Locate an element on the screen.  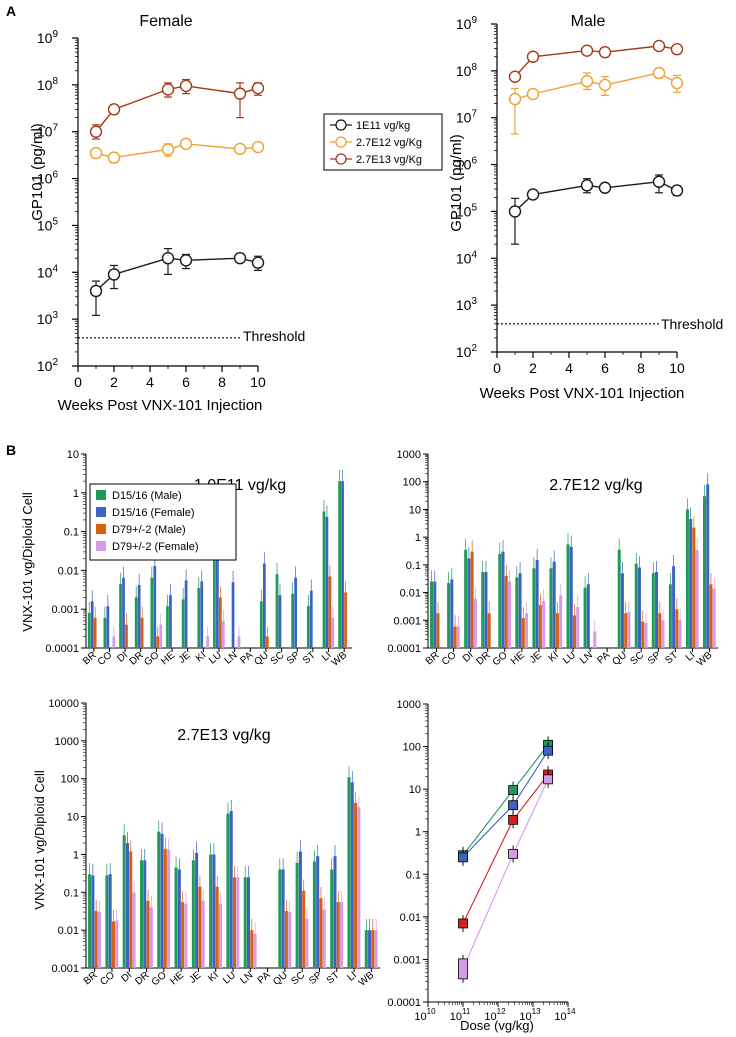
bar2-xtick-label: DI is located at coordinates (126, 977).